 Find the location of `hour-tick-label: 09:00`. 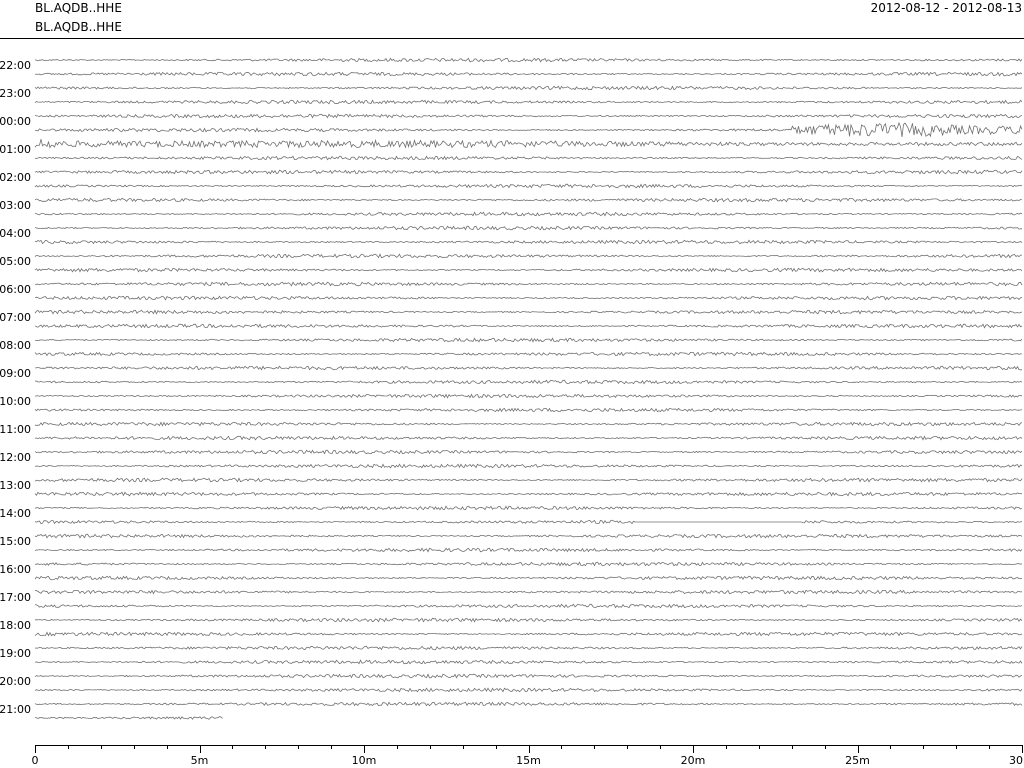

hour-tick-label: 09:00 is located at coordinates (15, 373).